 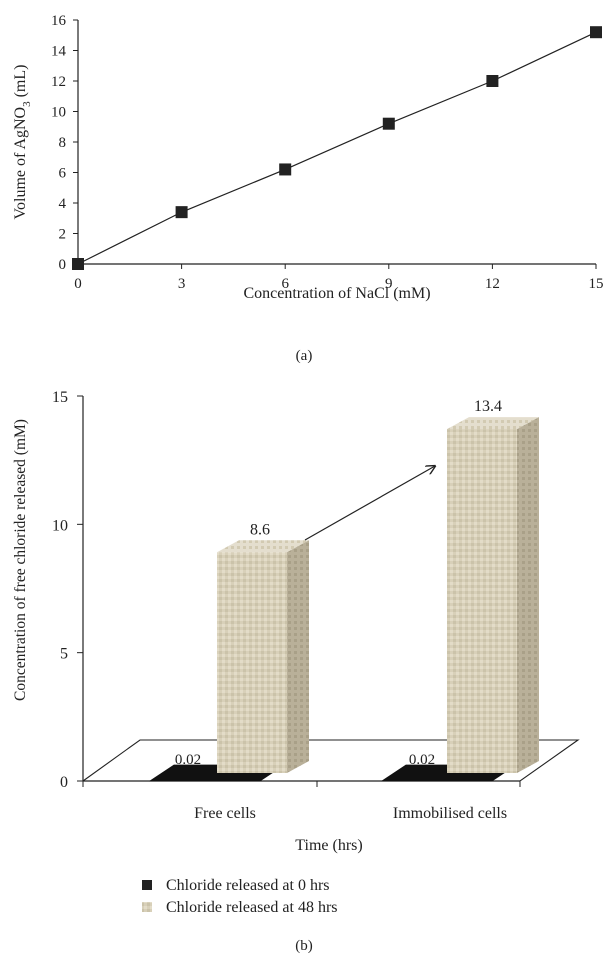 What do you see at coordinates (58, 82) in the screenshot?
I see `chart-a-y-tick-label: 12` at bounding box center [58, 82].